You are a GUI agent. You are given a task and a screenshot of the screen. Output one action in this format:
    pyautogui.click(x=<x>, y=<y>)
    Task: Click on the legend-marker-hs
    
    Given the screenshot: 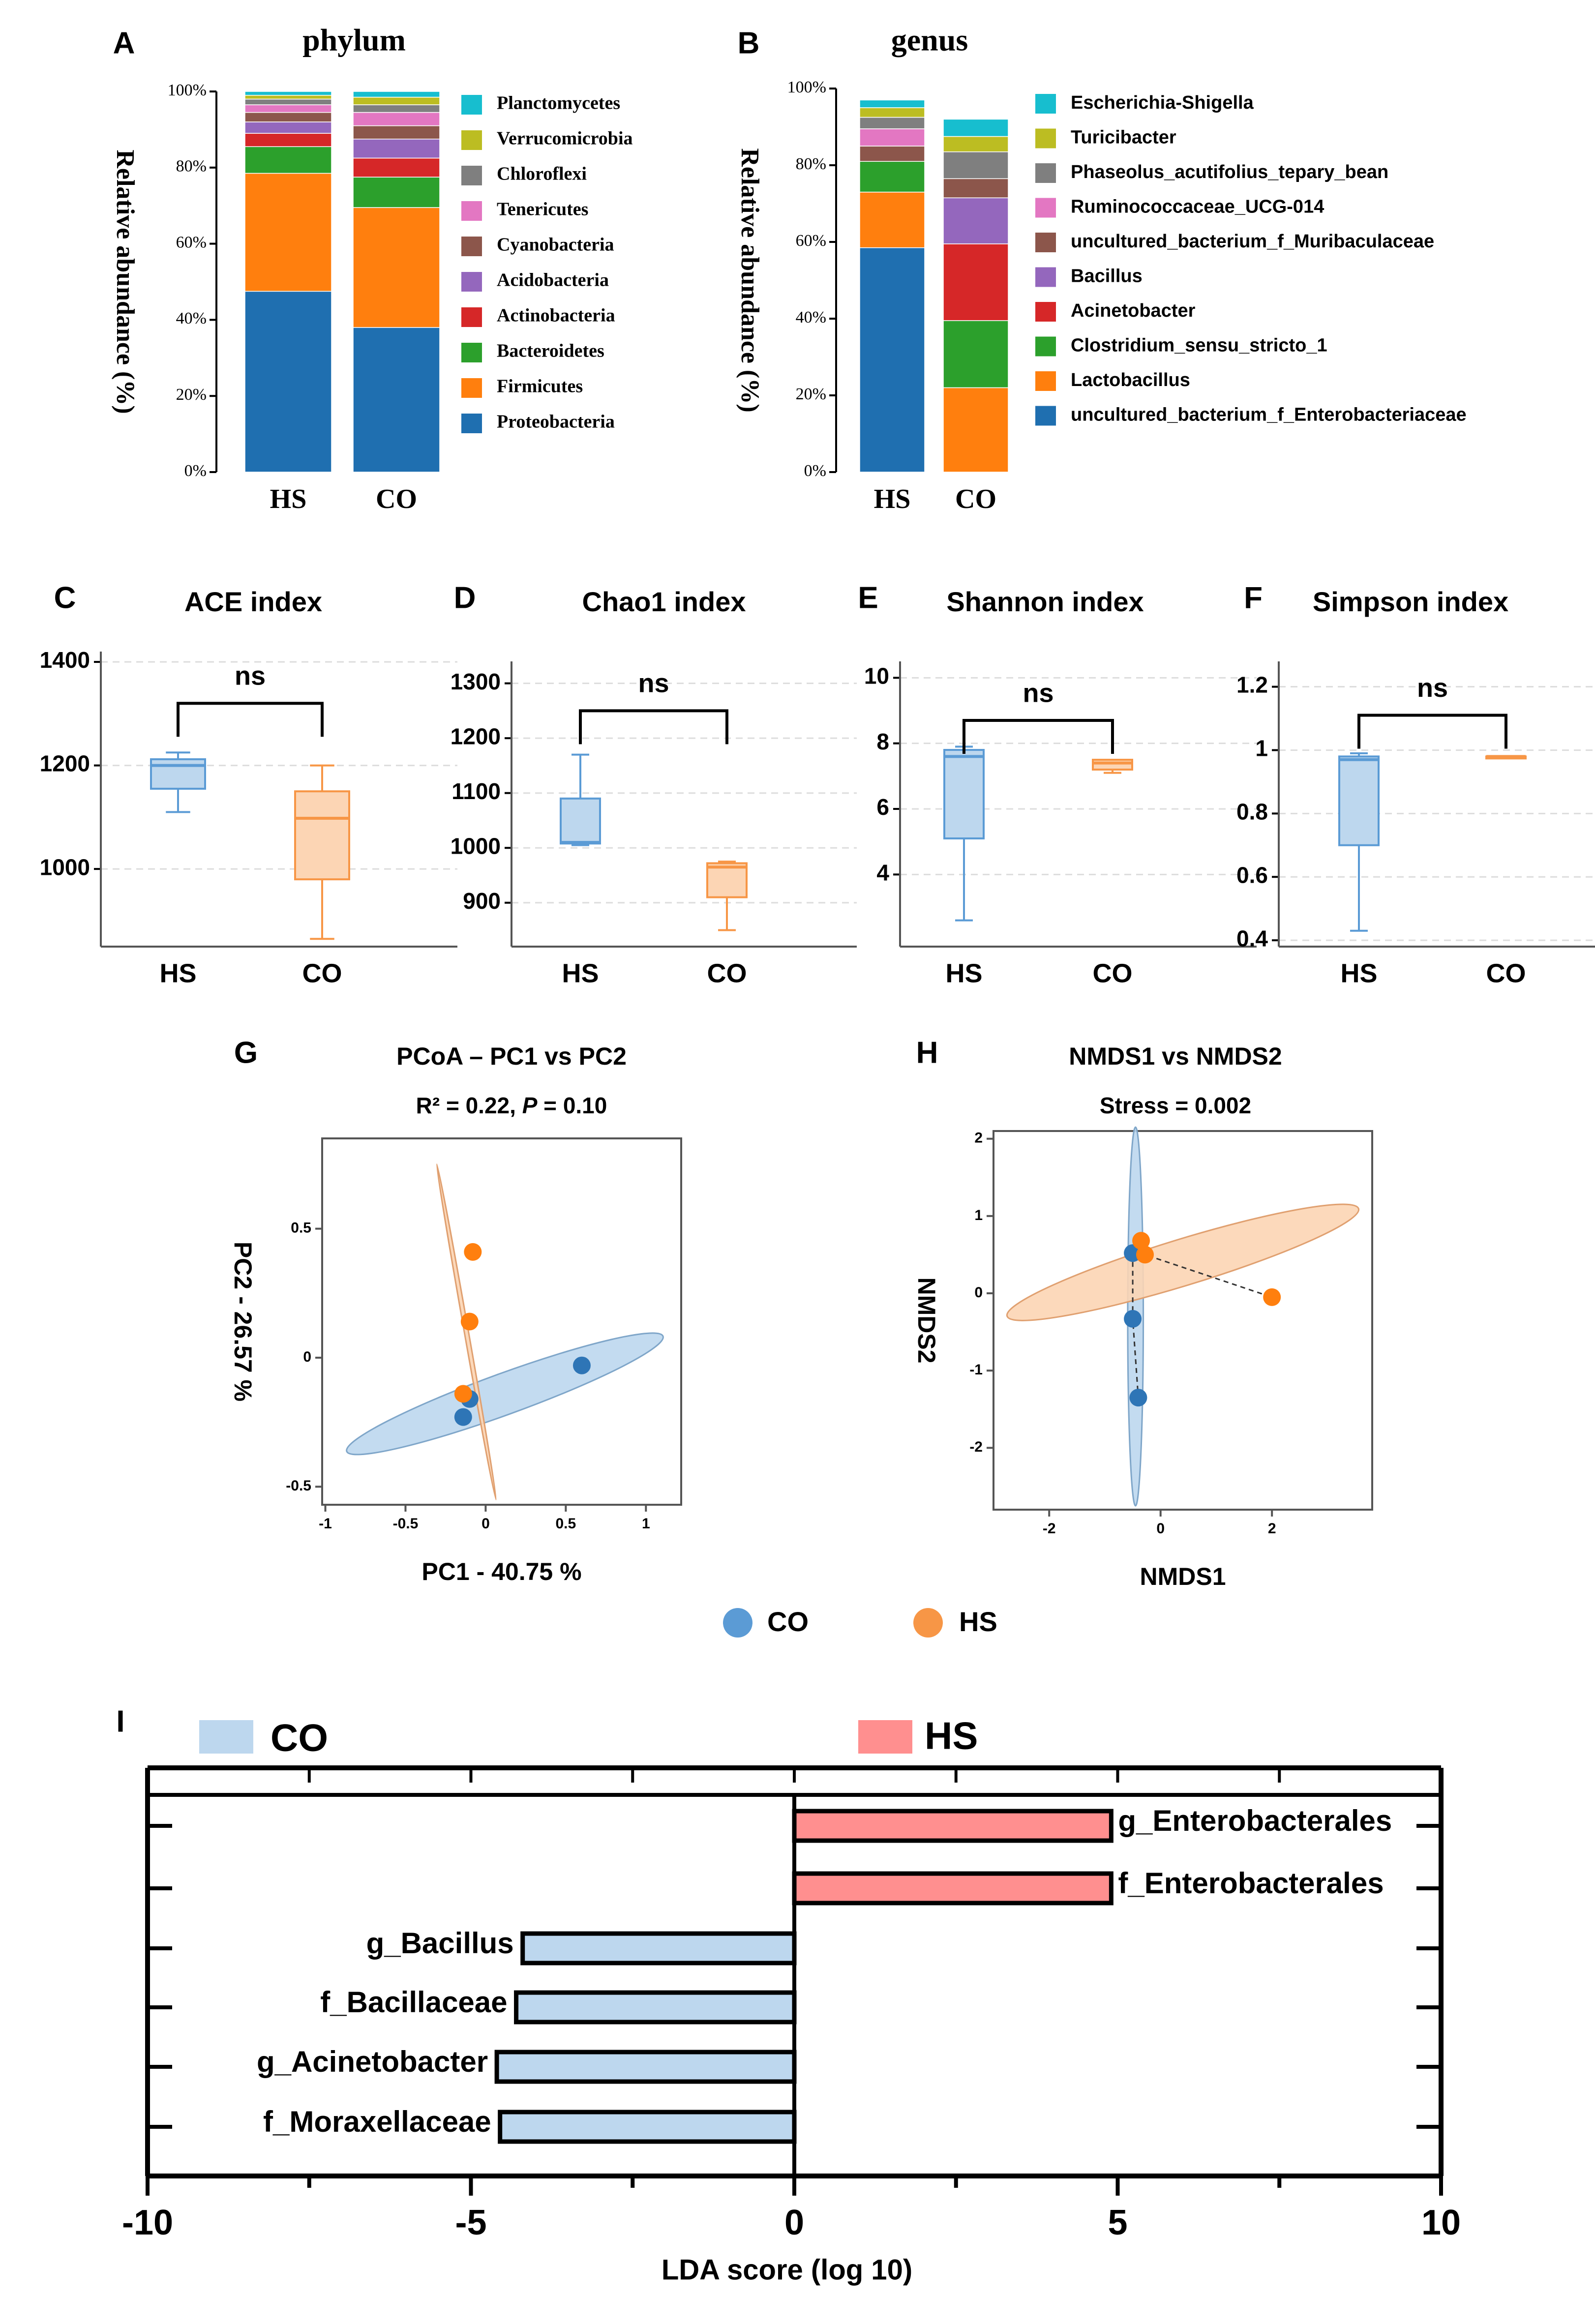 What is the action you would take?
    pyautogui.click(x=928, y=1623)
    